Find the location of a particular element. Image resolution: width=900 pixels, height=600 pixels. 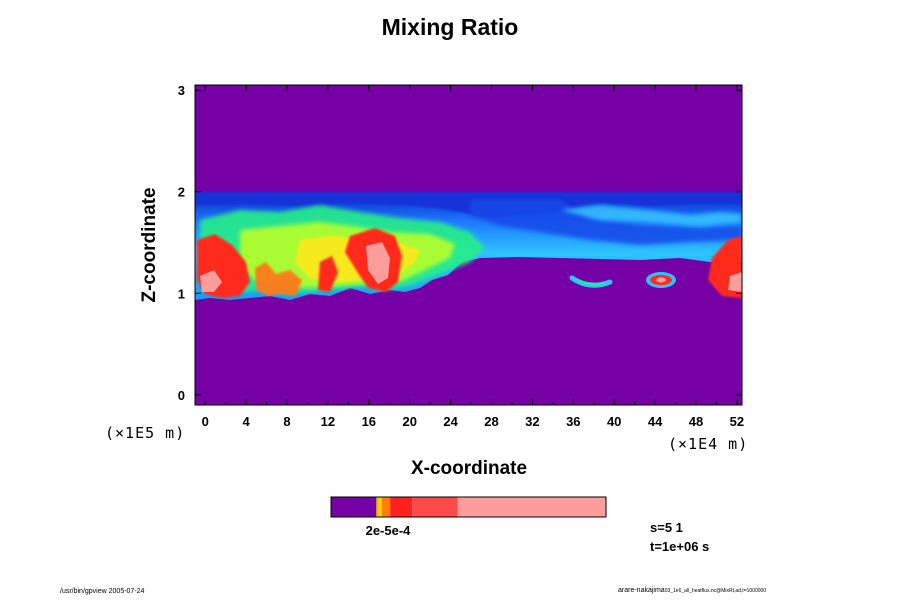

mixing-layer is located at coordinates (468, 246).